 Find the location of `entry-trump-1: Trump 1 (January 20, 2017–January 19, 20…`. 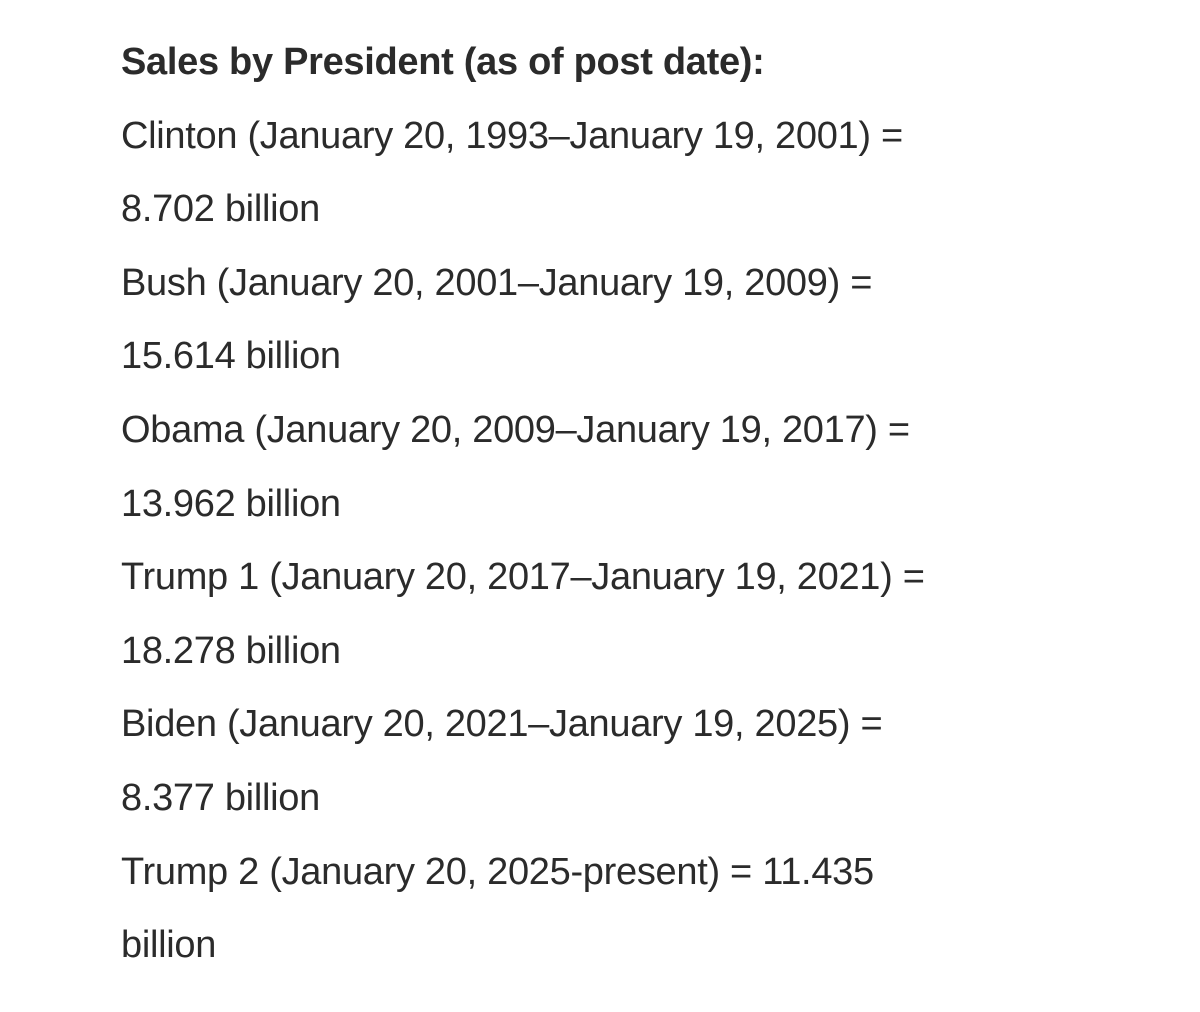

entry-trump-1: Trump 1 (January 20, 2017–January 19, 20… is located at coordinates (631, 614).